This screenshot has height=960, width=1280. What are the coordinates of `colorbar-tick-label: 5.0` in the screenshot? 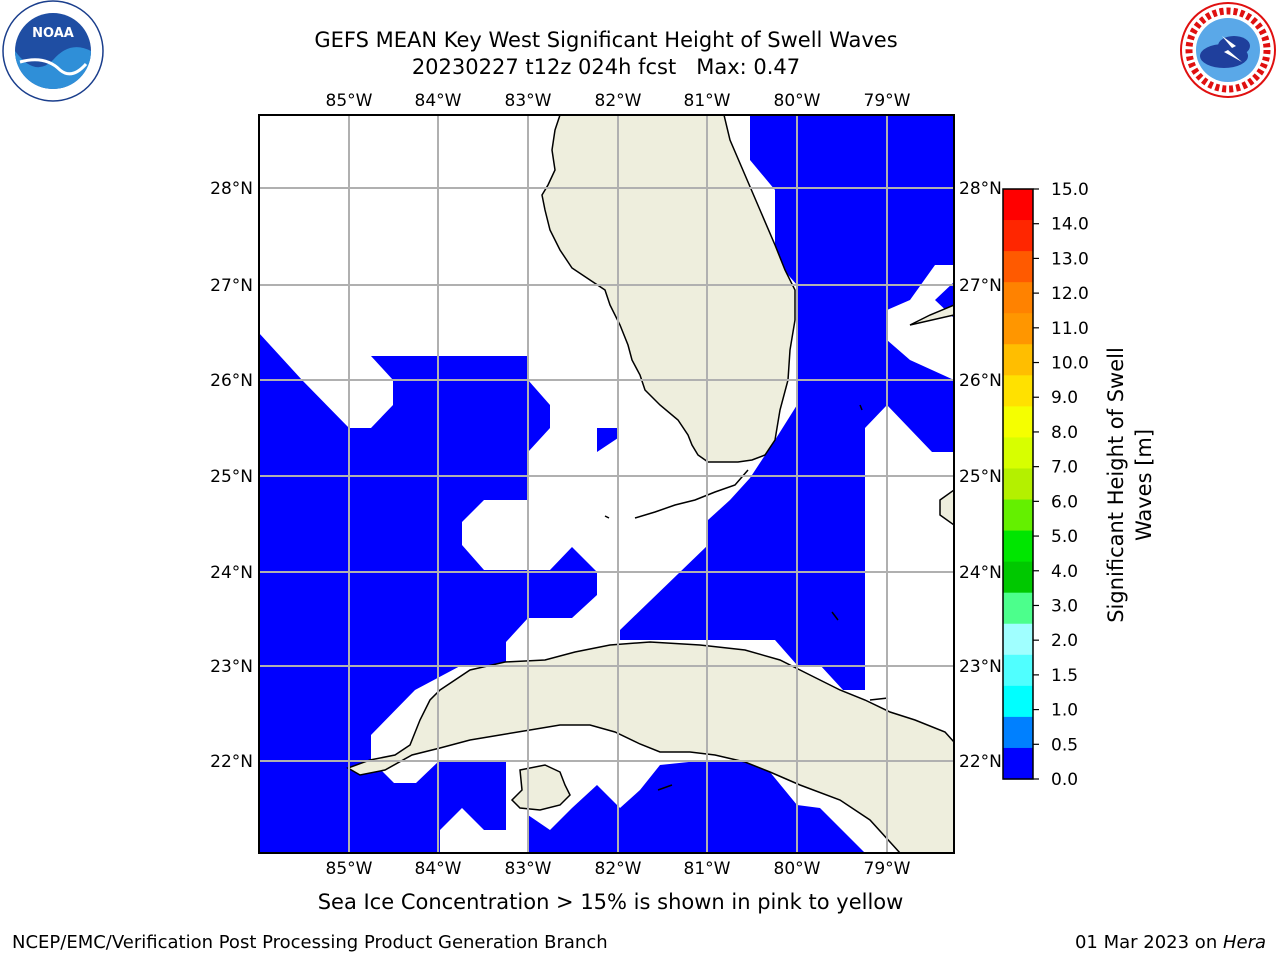 It's located at (1064, 537).